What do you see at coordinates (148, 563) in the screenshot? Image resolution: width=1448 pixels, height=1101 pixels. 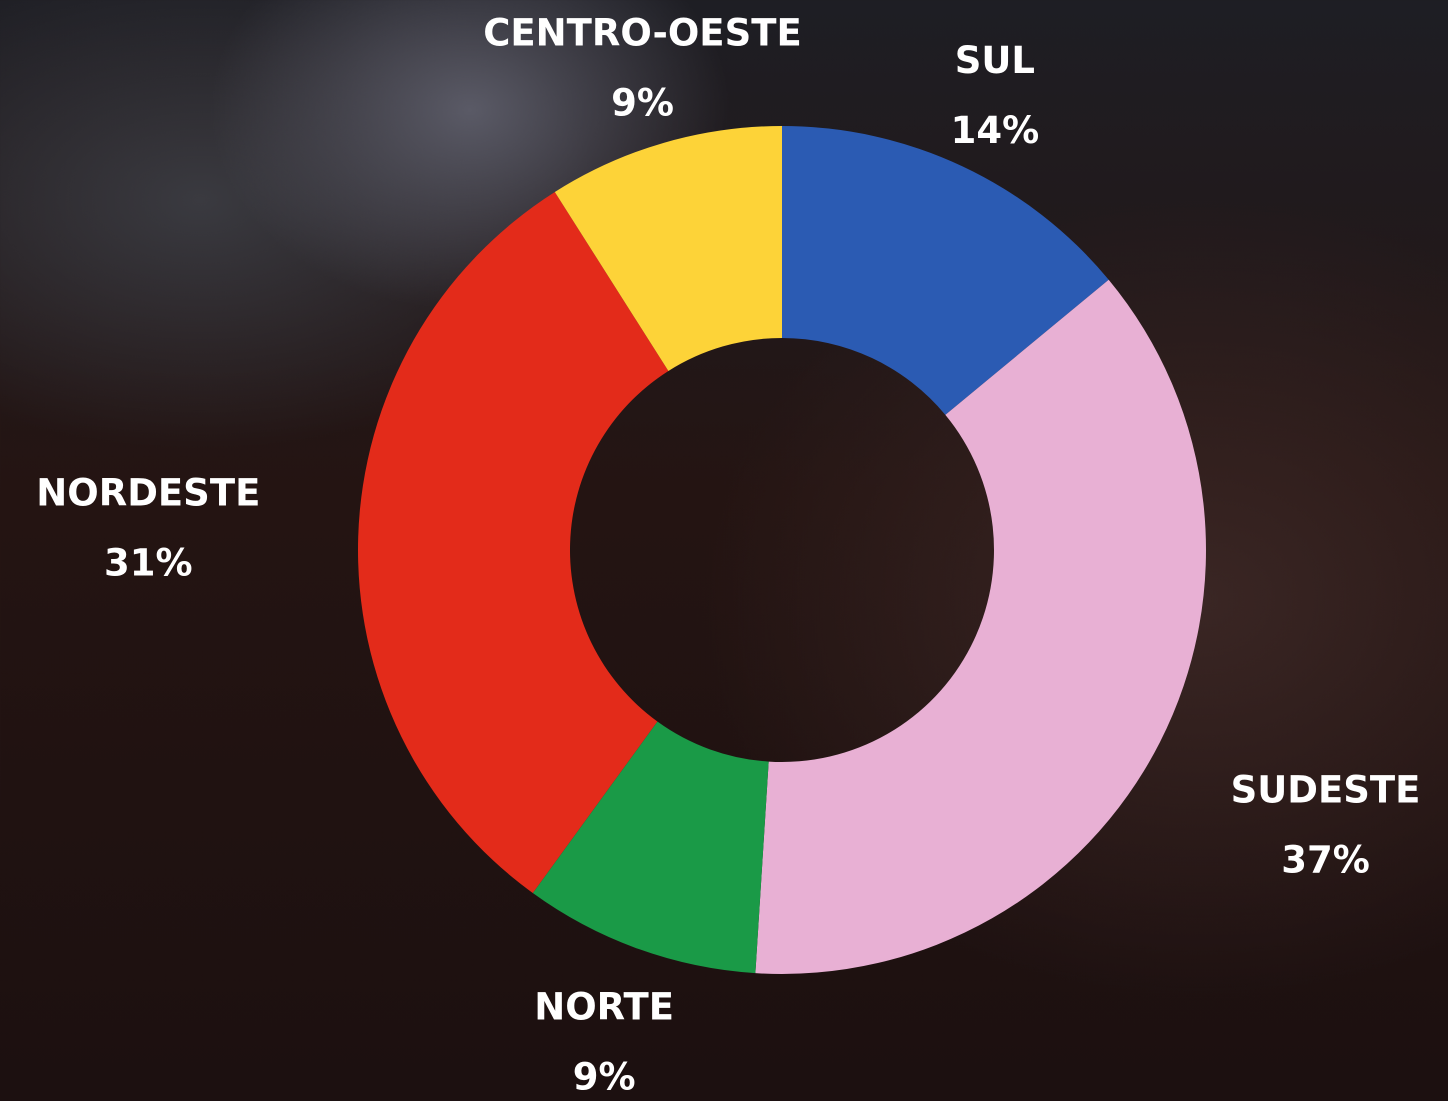 I see `slice-value-label: 31%` at bounding box center [148, 563].